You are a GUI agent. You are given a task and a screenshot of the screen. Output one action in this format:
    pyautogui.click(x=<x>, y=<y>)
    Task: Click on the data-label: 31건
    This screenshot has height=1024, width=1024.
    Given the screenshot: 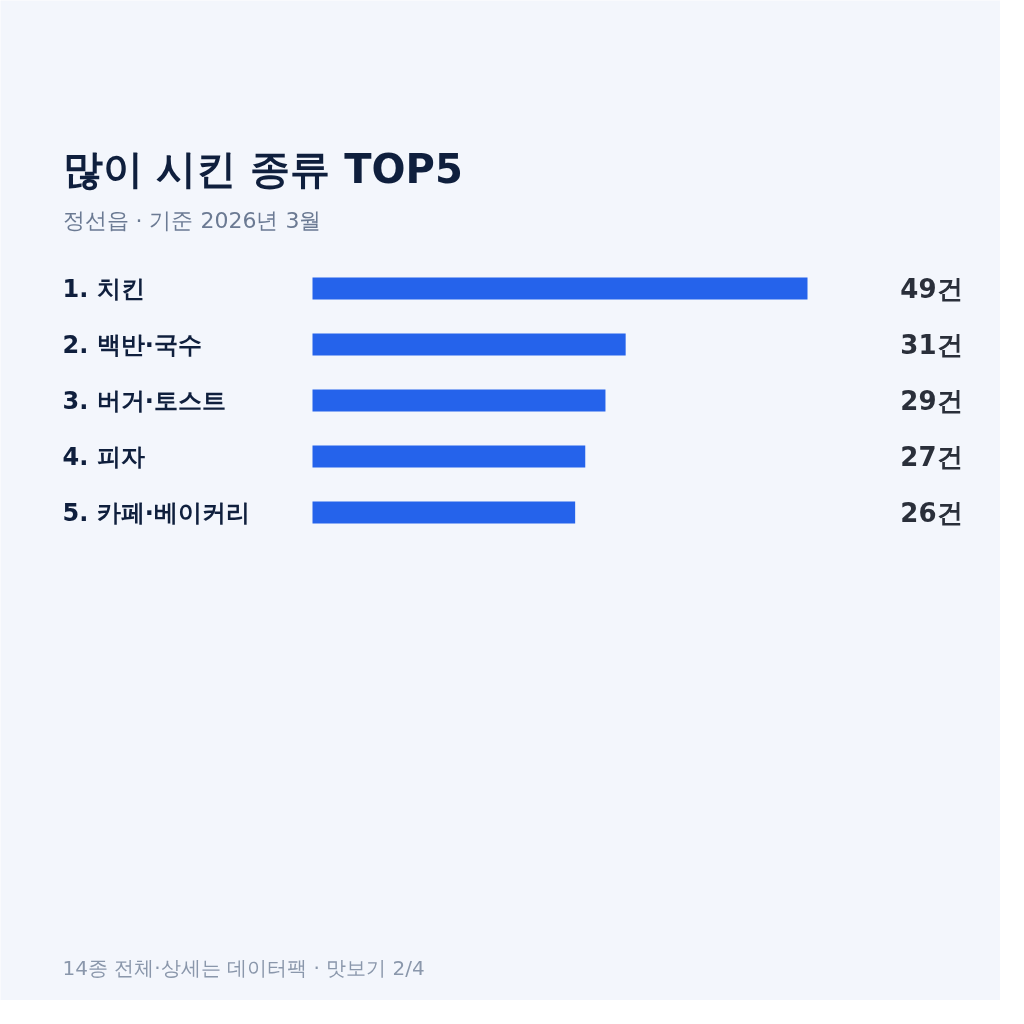 What is the action you would take?
    pyautogui.click(x=931, y=344)
    